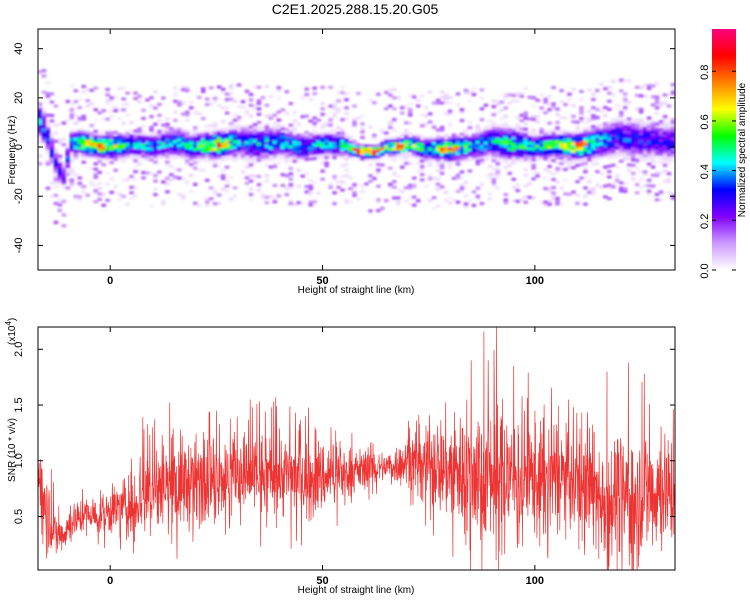 Image resolution: width=750 pixels, height=600 pixels. I want to click on y-tick-label: 0.5, so click(19, 516).